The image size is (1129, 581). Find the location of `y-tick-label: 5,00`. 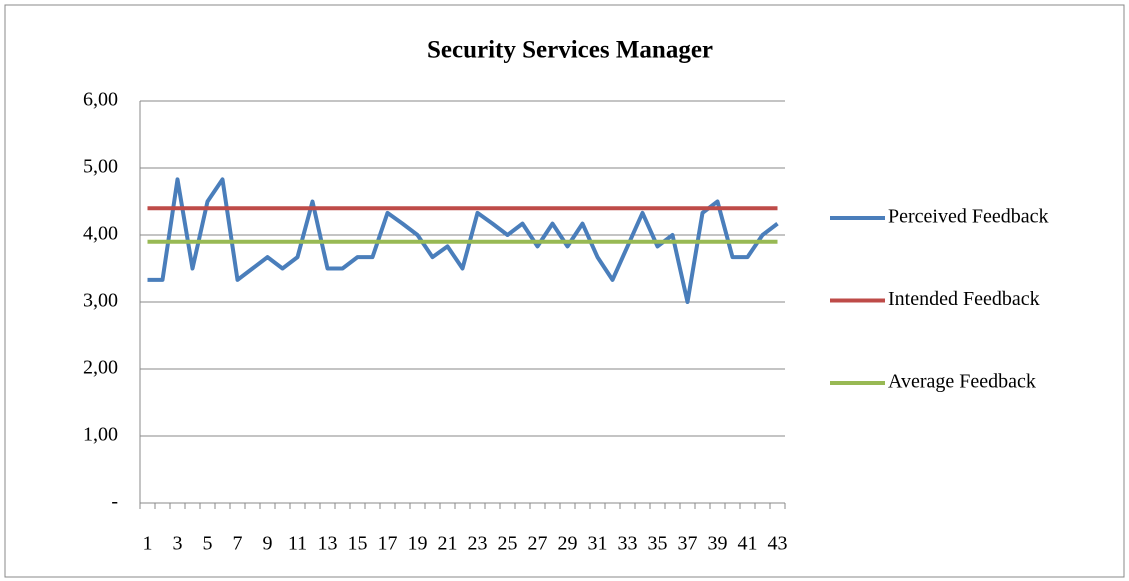

y-tick-label: 5,00 is located at coordinates (100, 167).